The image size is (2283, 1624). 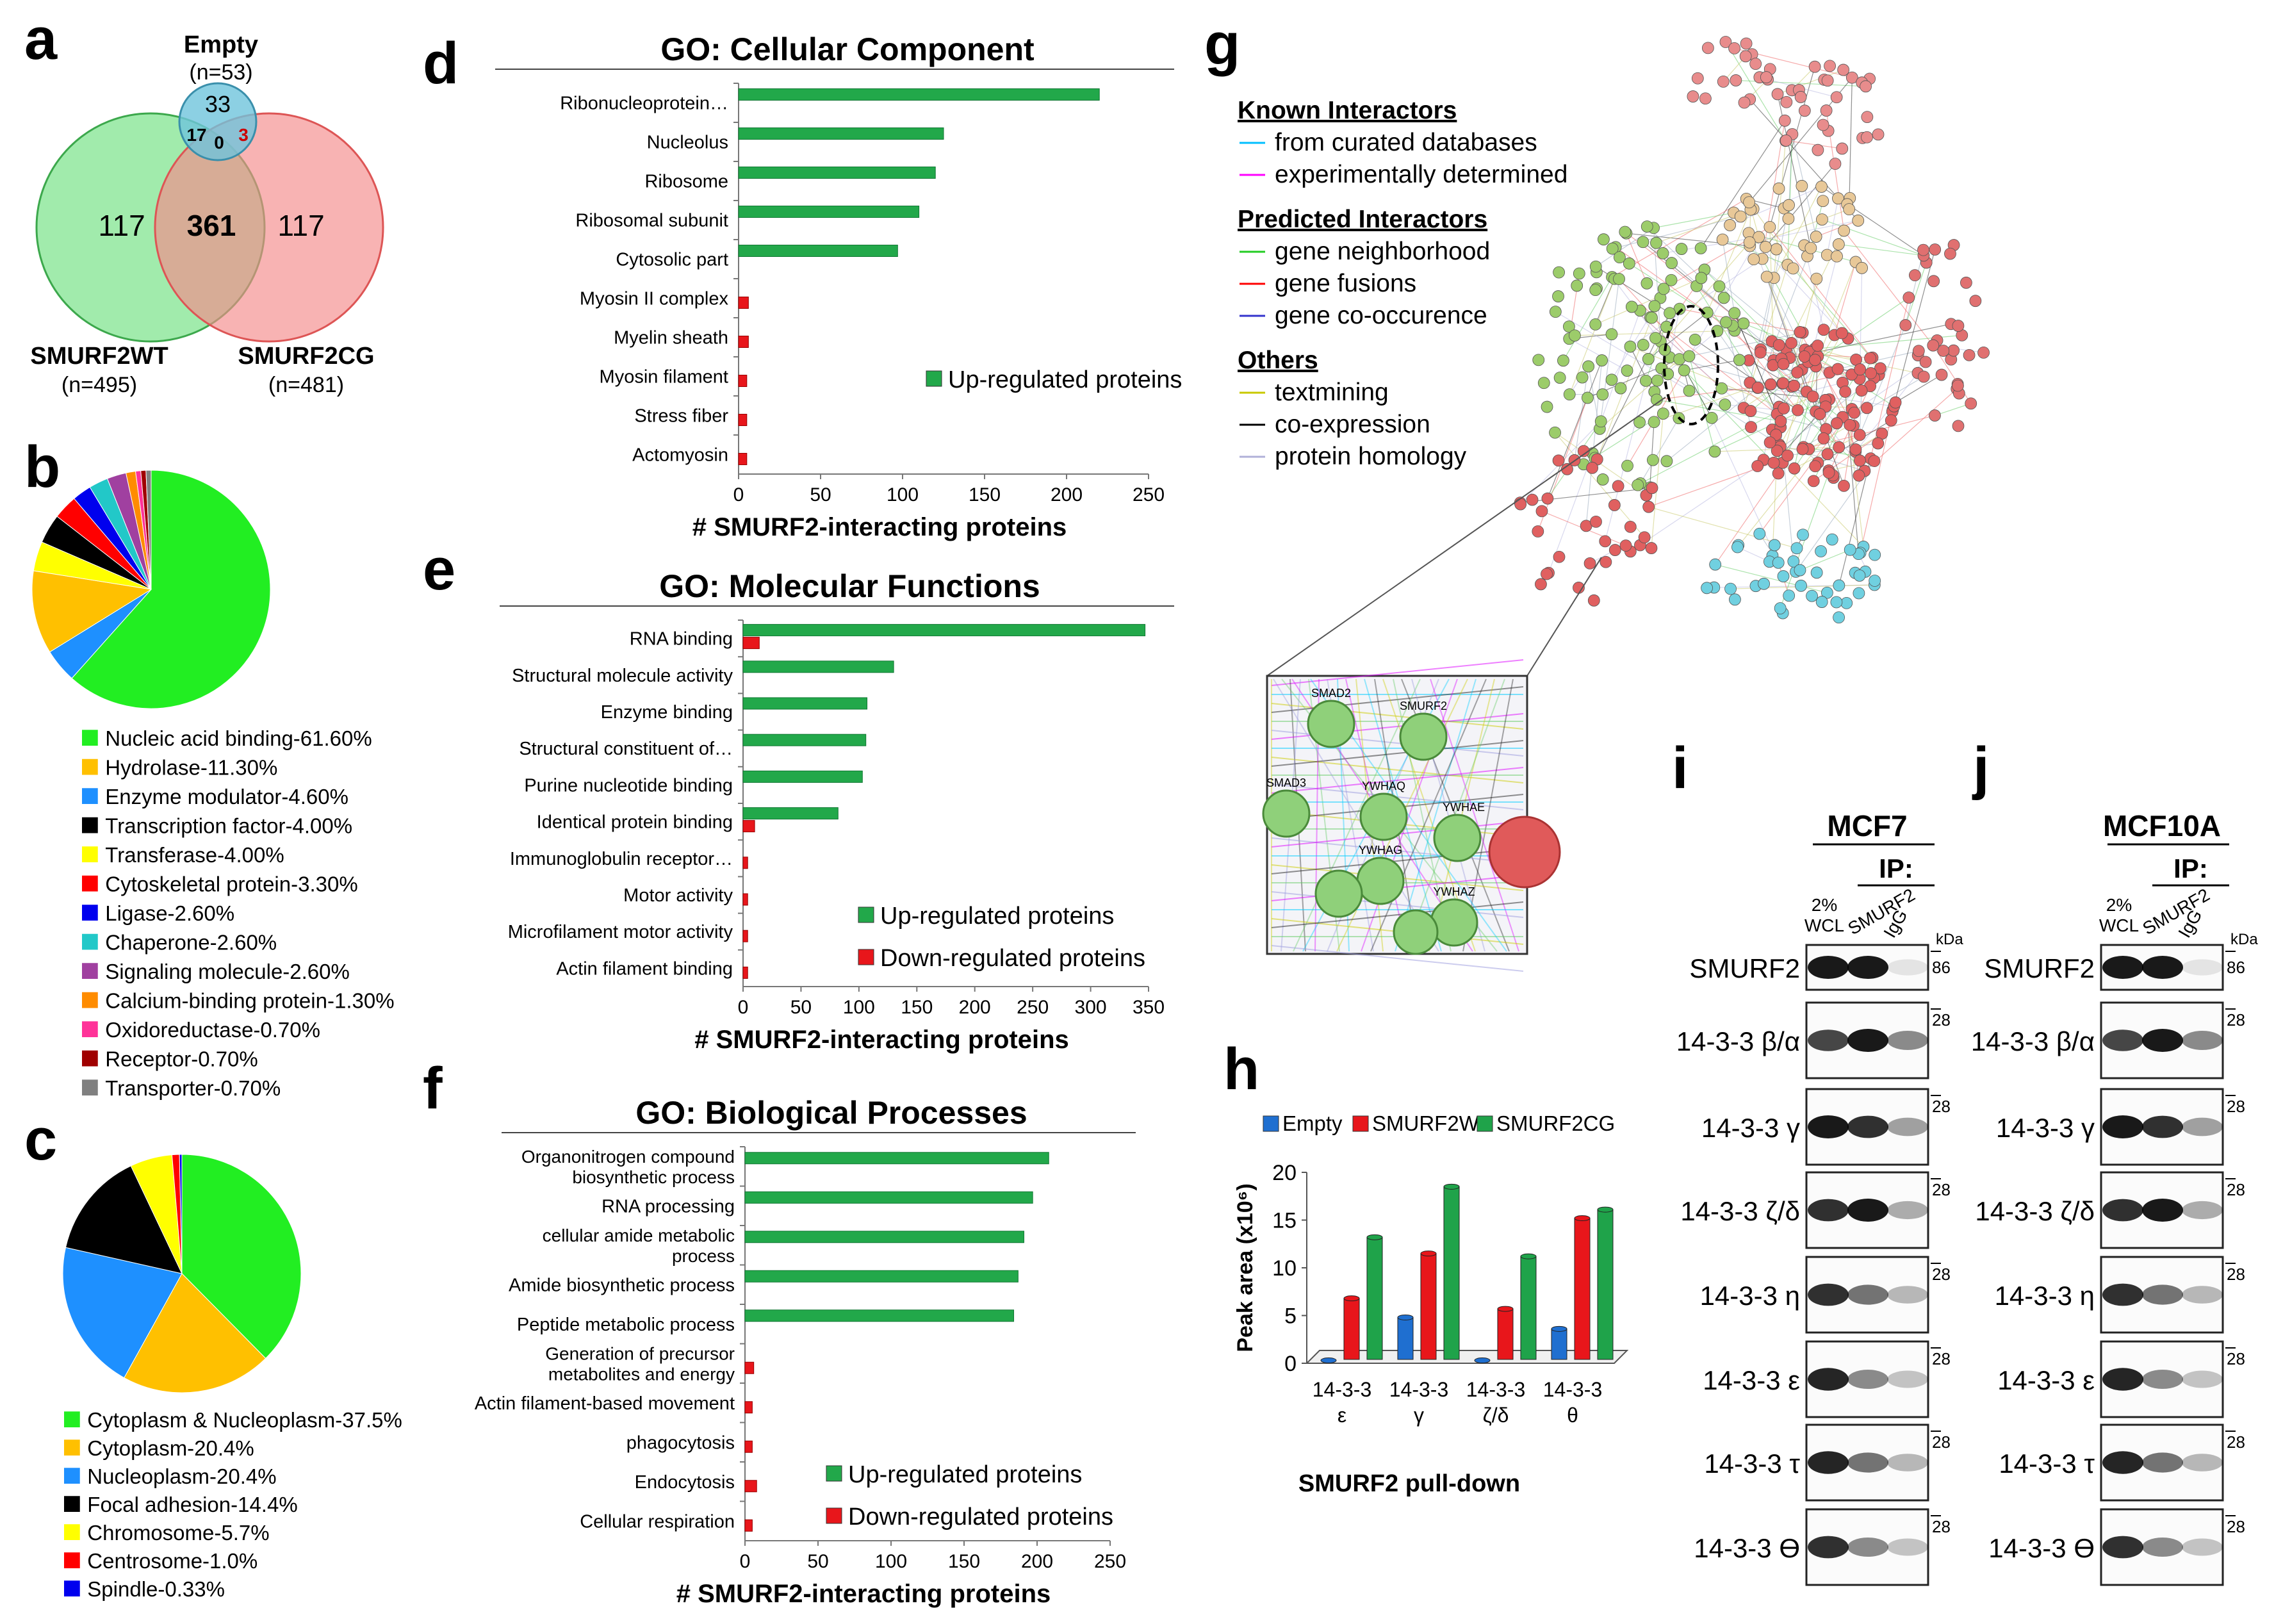 I want to click on legend-heading: Predicted Interactors, so click(x=1362, y=219).